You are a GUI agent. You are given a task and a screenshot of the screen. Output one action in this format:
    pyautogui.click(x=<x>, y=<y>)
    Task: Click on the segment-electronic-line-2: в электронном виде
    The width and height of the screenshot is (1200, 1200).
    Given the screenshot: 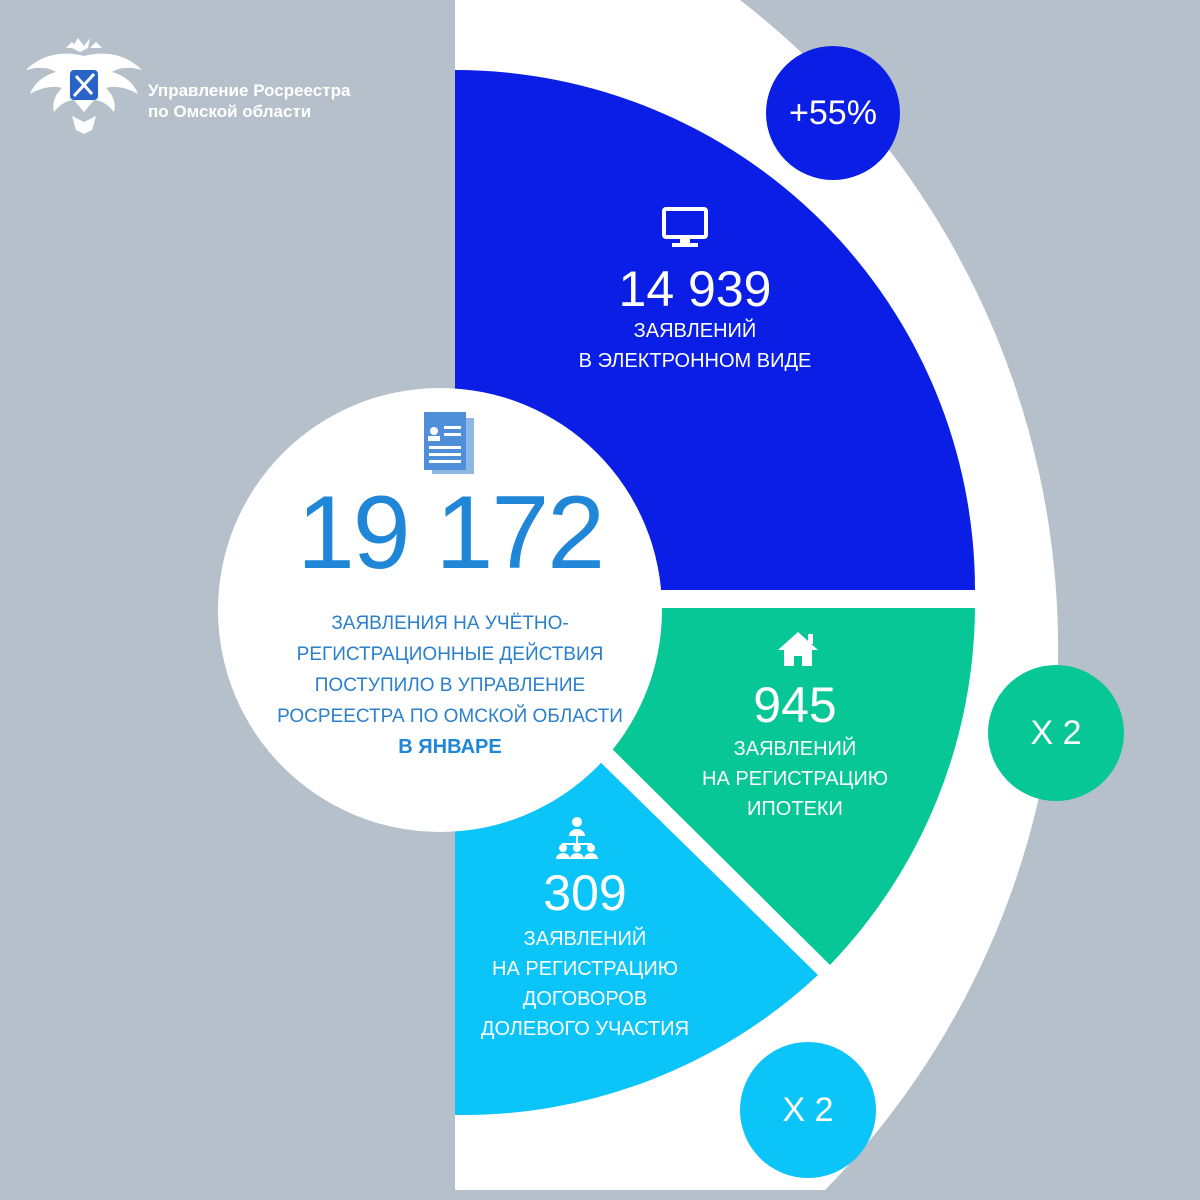 What is the action you would take?
    pyautogui.click(x=695, y=361)
    